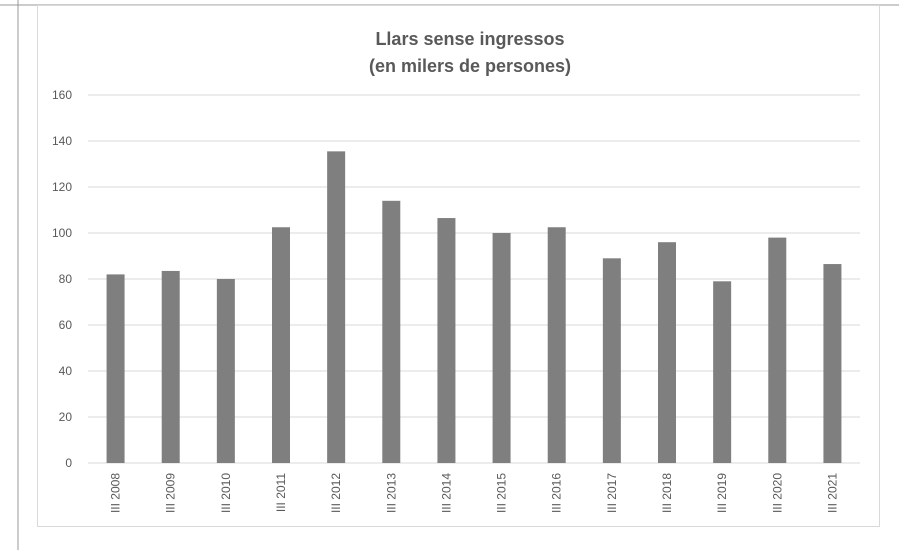 The image size is (899, 550). What do you see at coordinates (62, 187) in the screenshot?
I see `y-tick-label: 120` at bounding box center [62, 187].